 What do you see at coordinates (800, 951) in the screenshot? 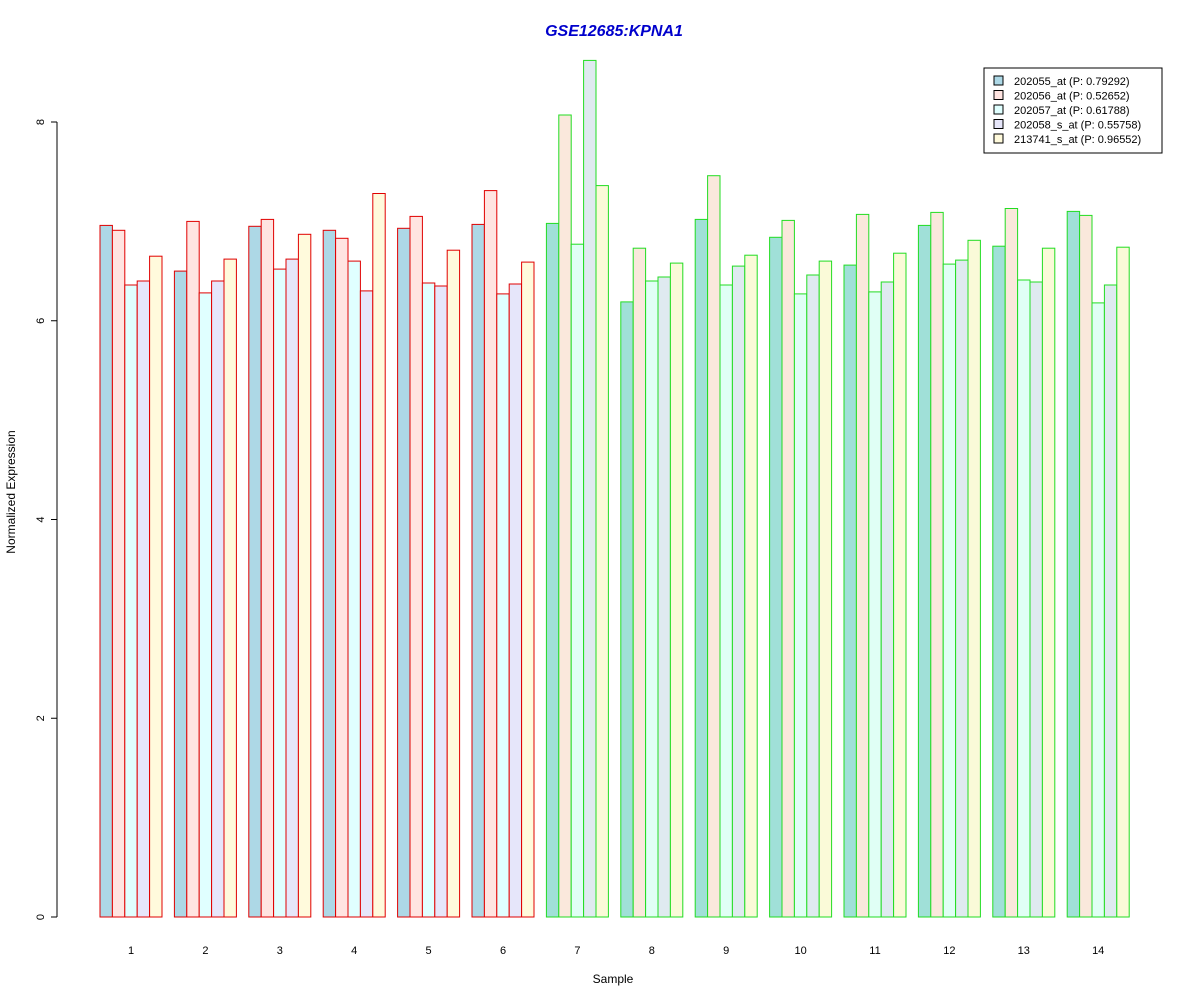
I see `x-tick-label: 10` at bounding box center [800, 951].